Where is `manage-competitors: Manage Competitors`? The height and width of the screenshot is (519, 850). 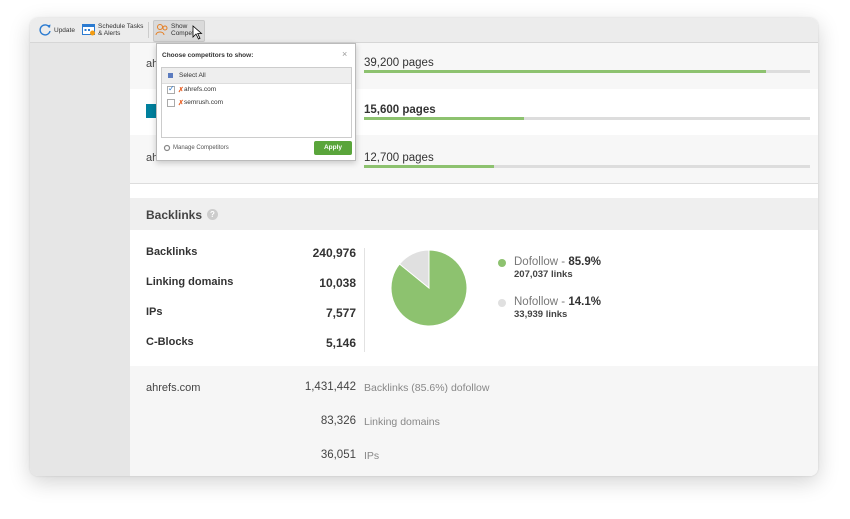 manage-competitors: Manage Competitors is located at coordinates (201, 148).